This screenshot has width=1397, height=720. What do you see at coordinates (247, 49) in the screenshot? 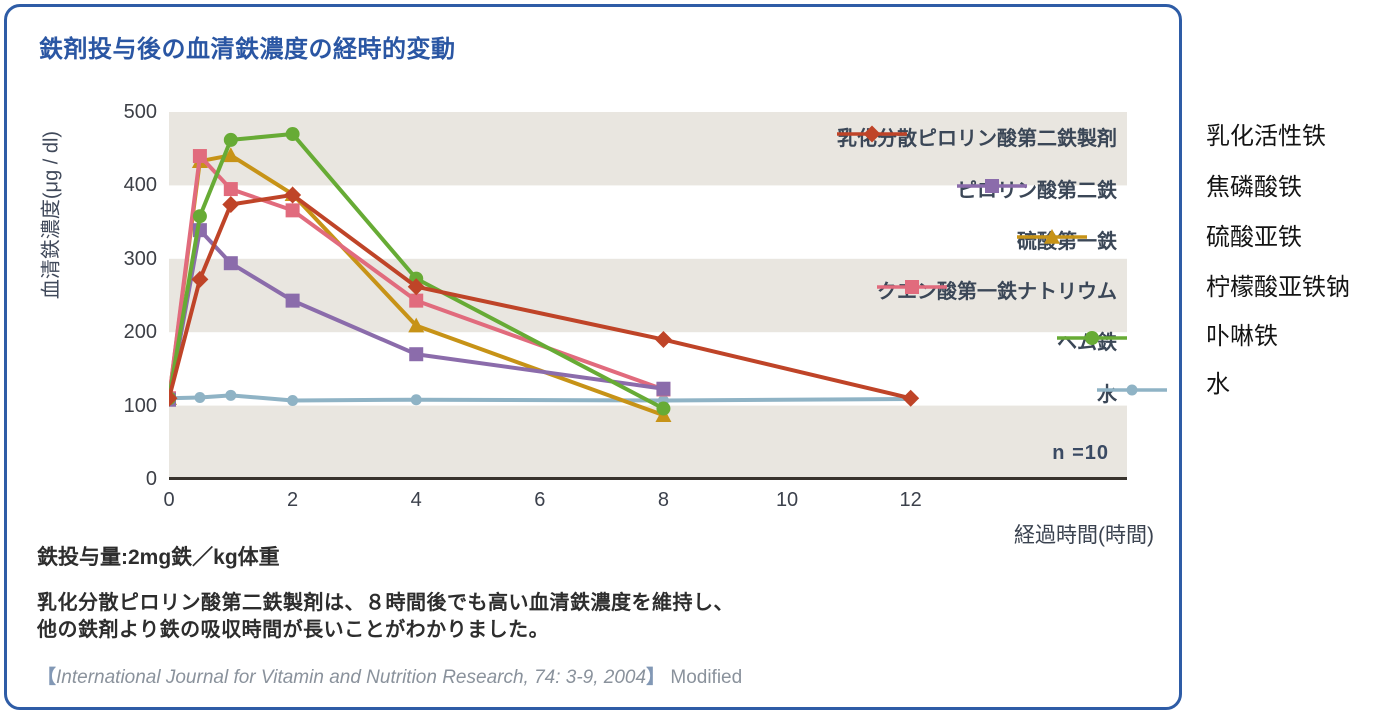
I see `chart-title: 鉄剤投与後の血清鉄濃度の経時的変動` at bounding box center [247, 49].